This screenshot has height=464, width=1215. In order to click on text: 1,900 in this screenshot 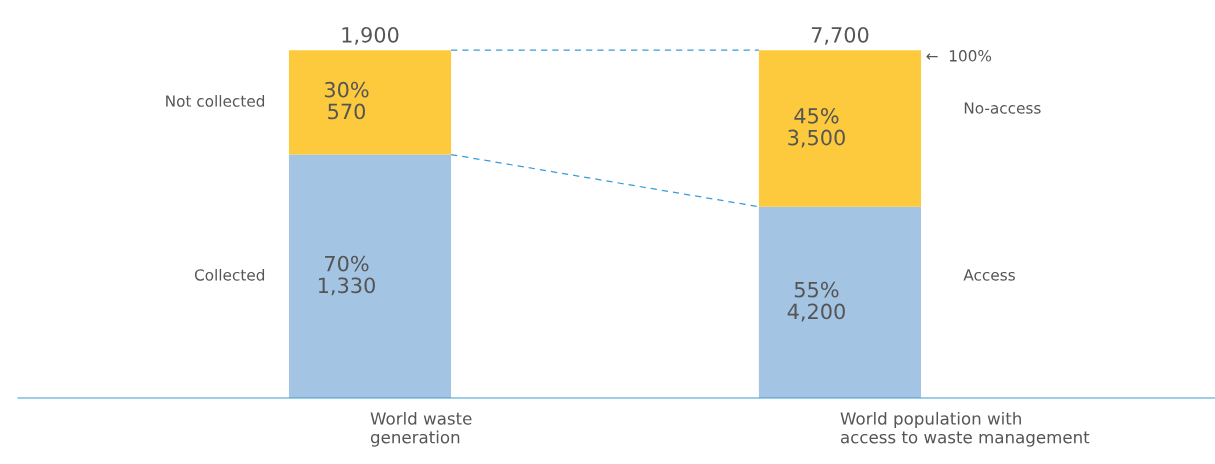, I will do `click(370, 35)`.